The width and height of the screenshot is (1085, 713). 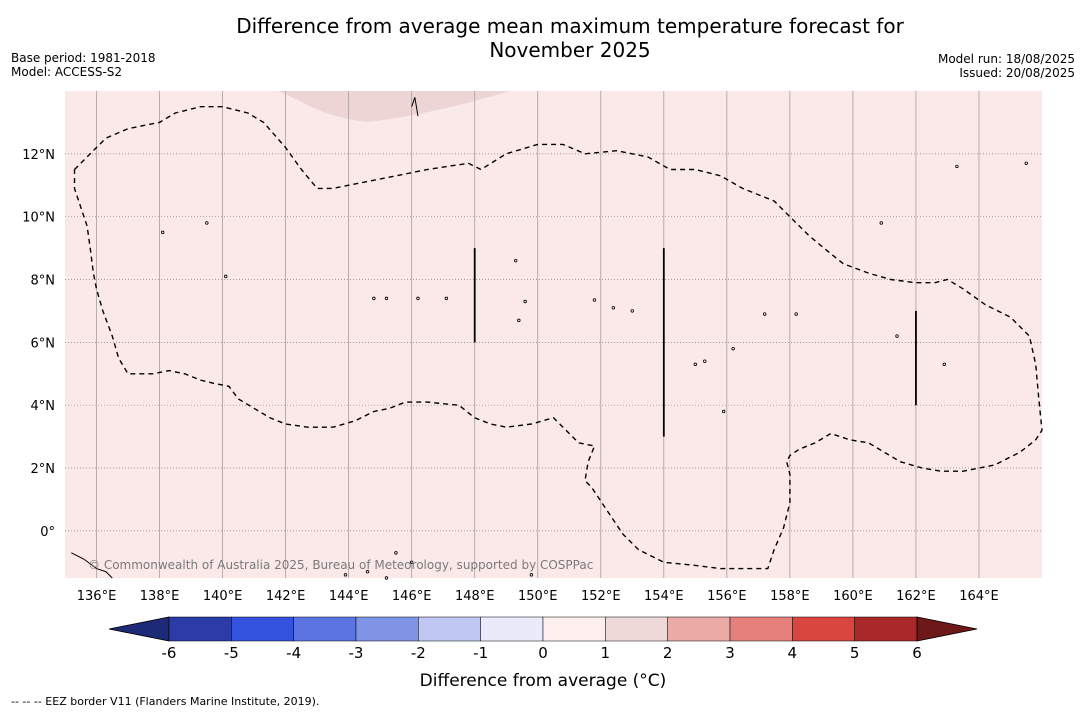 What do you see at coordinates (43, 406) in the screenshot?
I see `latitude-tick-label: 4°N` at bounding box center [43, 406].